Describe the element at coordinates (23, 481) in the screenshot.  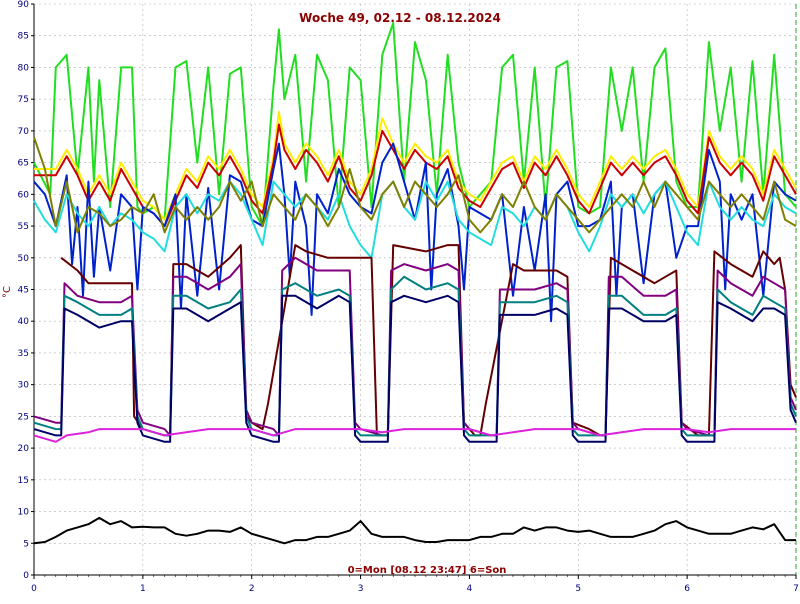
I see `y-tick-label: 15` at that location.